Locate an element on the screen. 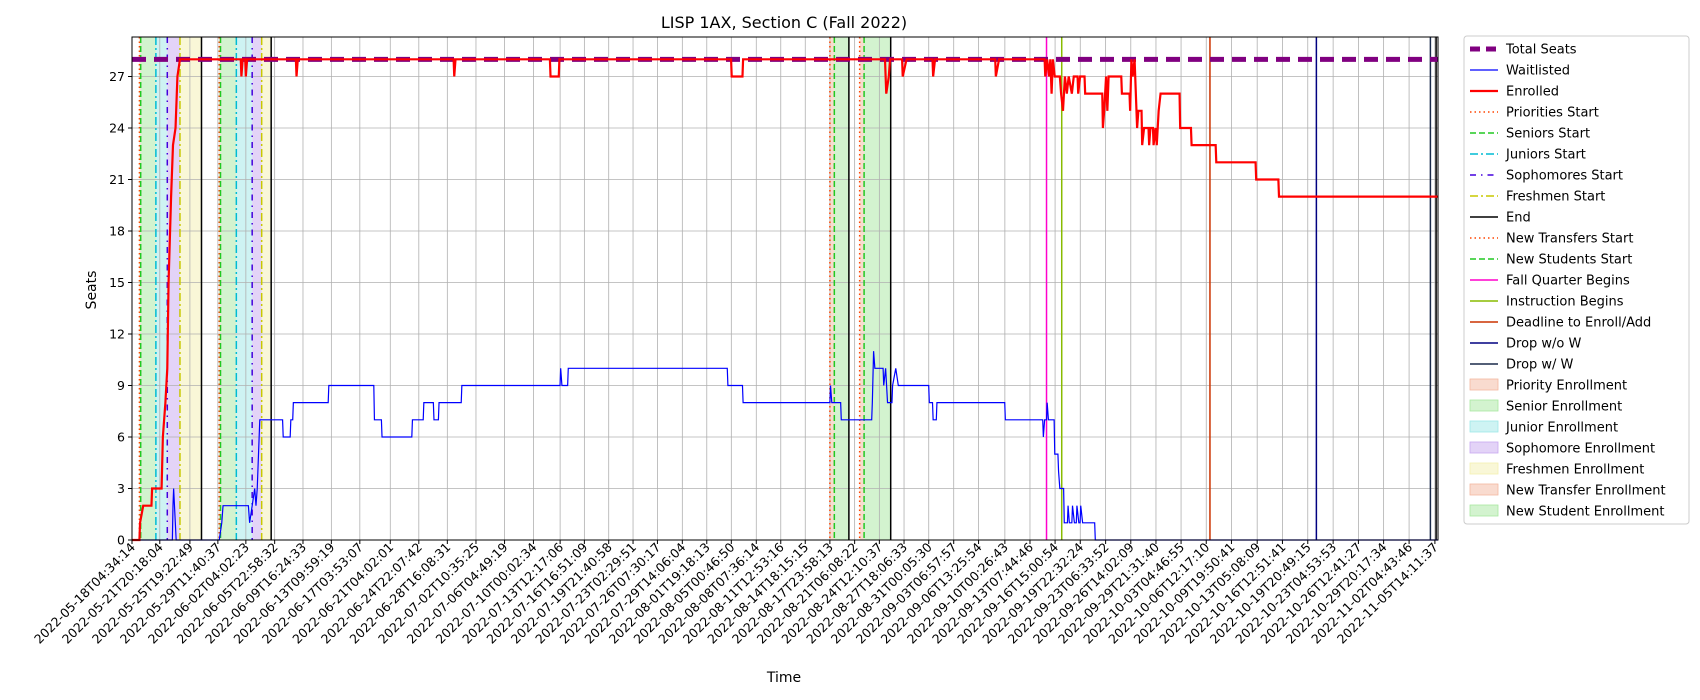  y-tick-label-15: 15 is located at coordinates (117, 282).